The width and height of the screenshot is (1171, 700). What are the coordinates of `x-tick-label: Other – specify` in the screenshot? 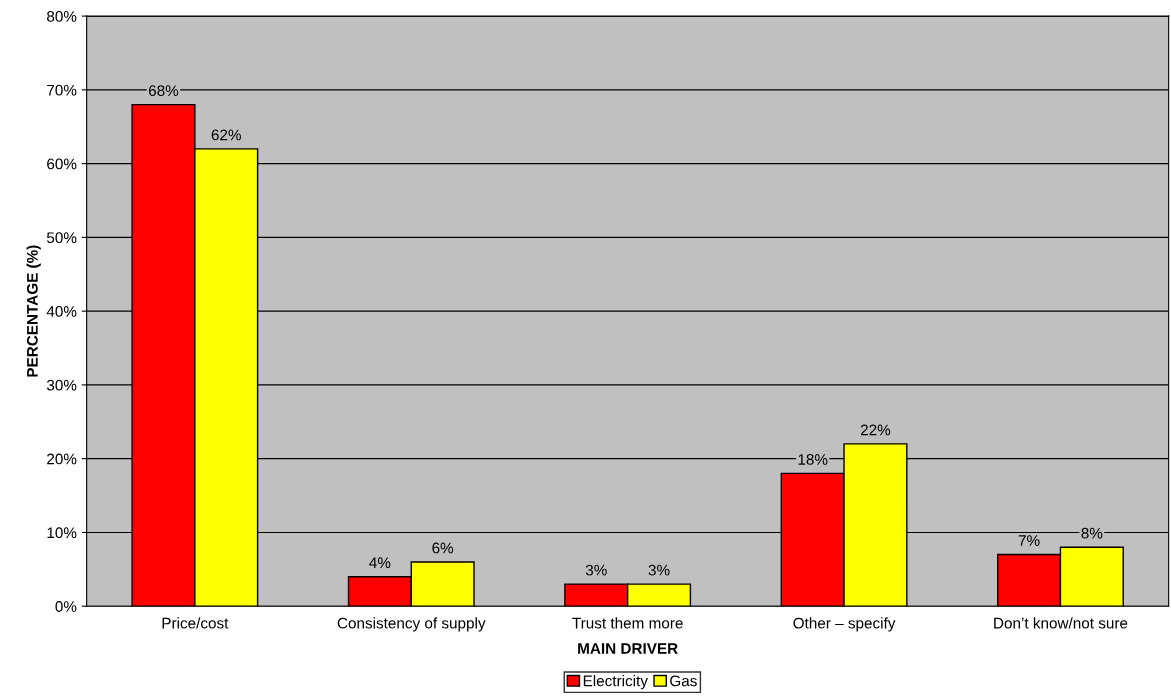 It's located at (844, 624).